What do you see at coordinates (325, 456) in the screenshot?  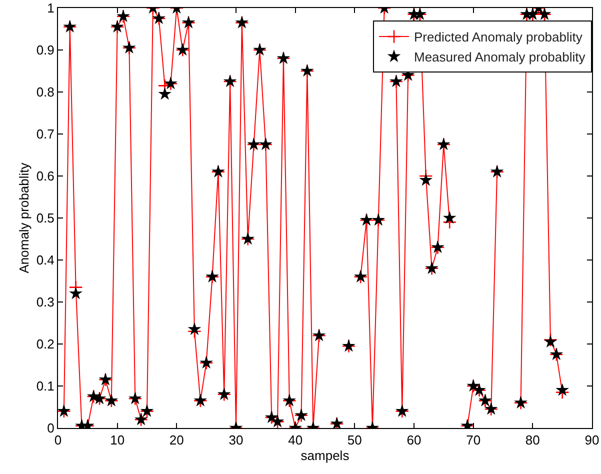 I see `x-axis-title: sampels` at bounding box center [325, 456].